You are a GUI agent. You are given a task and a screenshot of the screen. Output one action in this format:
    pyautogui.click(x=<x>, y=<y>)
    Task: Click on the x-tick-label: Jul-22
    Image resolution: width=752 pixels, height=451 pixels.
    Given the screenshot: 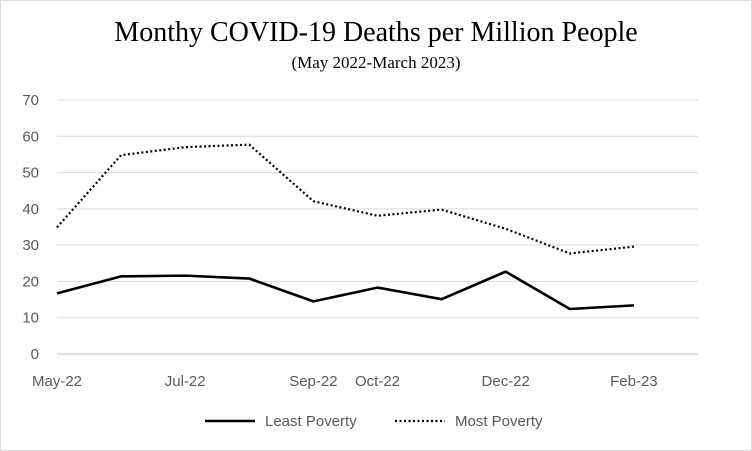 What is the action you would take?
    pyautogui.click(x=185, y=381)
    